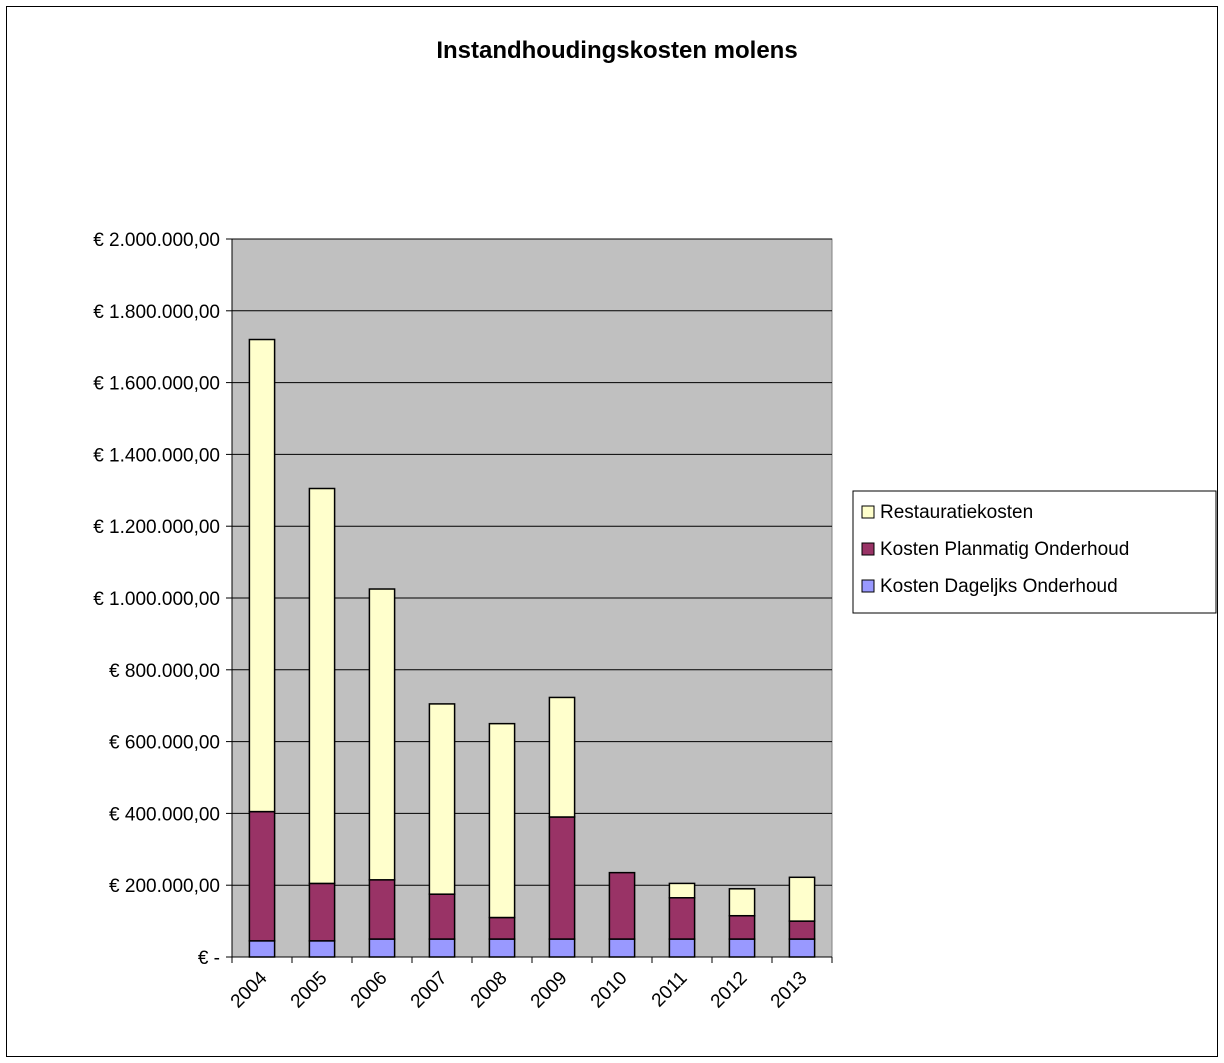 The width and height of the screenshot is (1224, 1063). I want to click on x-tick-label: 2004, so click(249, 989).